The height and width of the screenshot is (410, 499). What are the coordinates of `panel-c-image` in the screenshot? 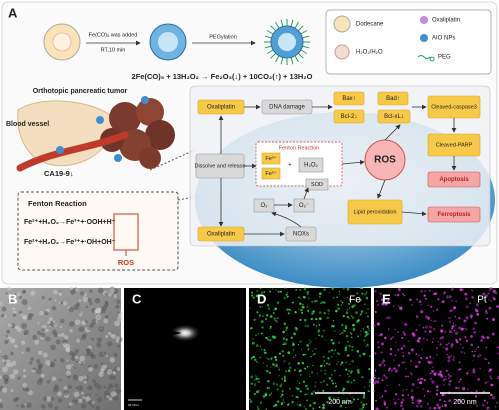 It's located at (185, 349).